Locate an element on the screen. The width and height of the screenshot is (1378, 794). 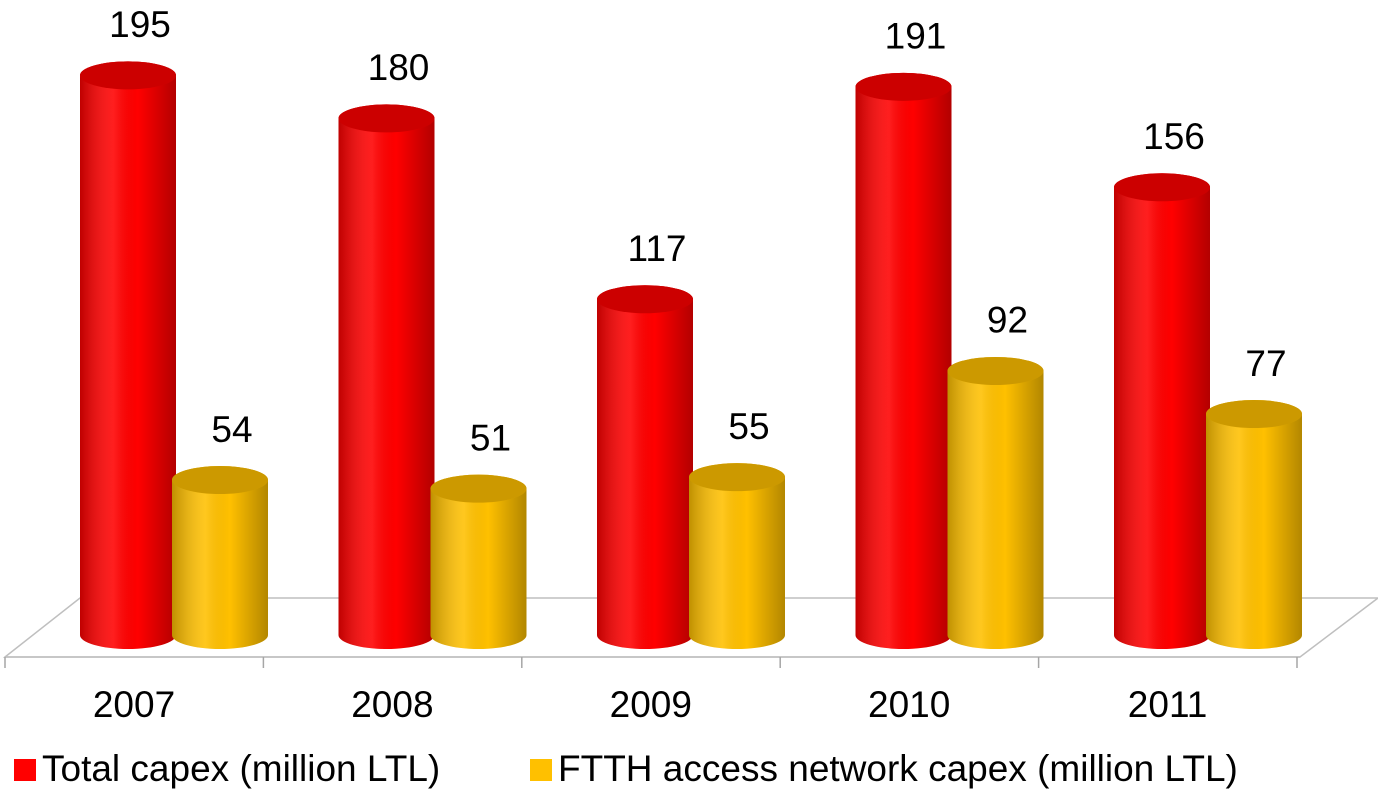
legend-label: Total capex (million LTL) is located at coordinates (241, 768).